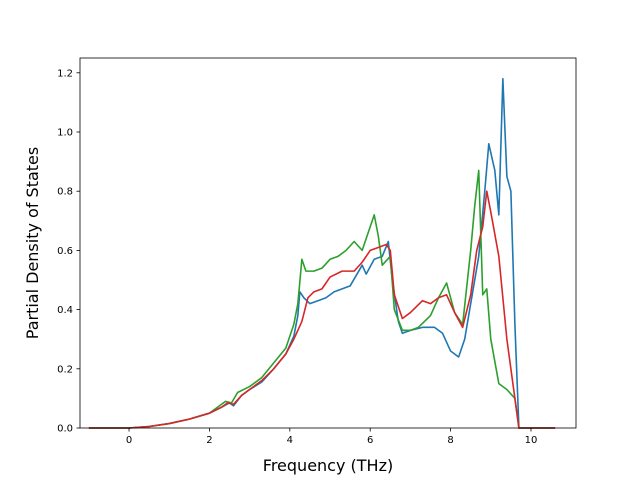 The image size is (640, 480). I want to click on y-tick-label: 0.0, so click(65, 429).